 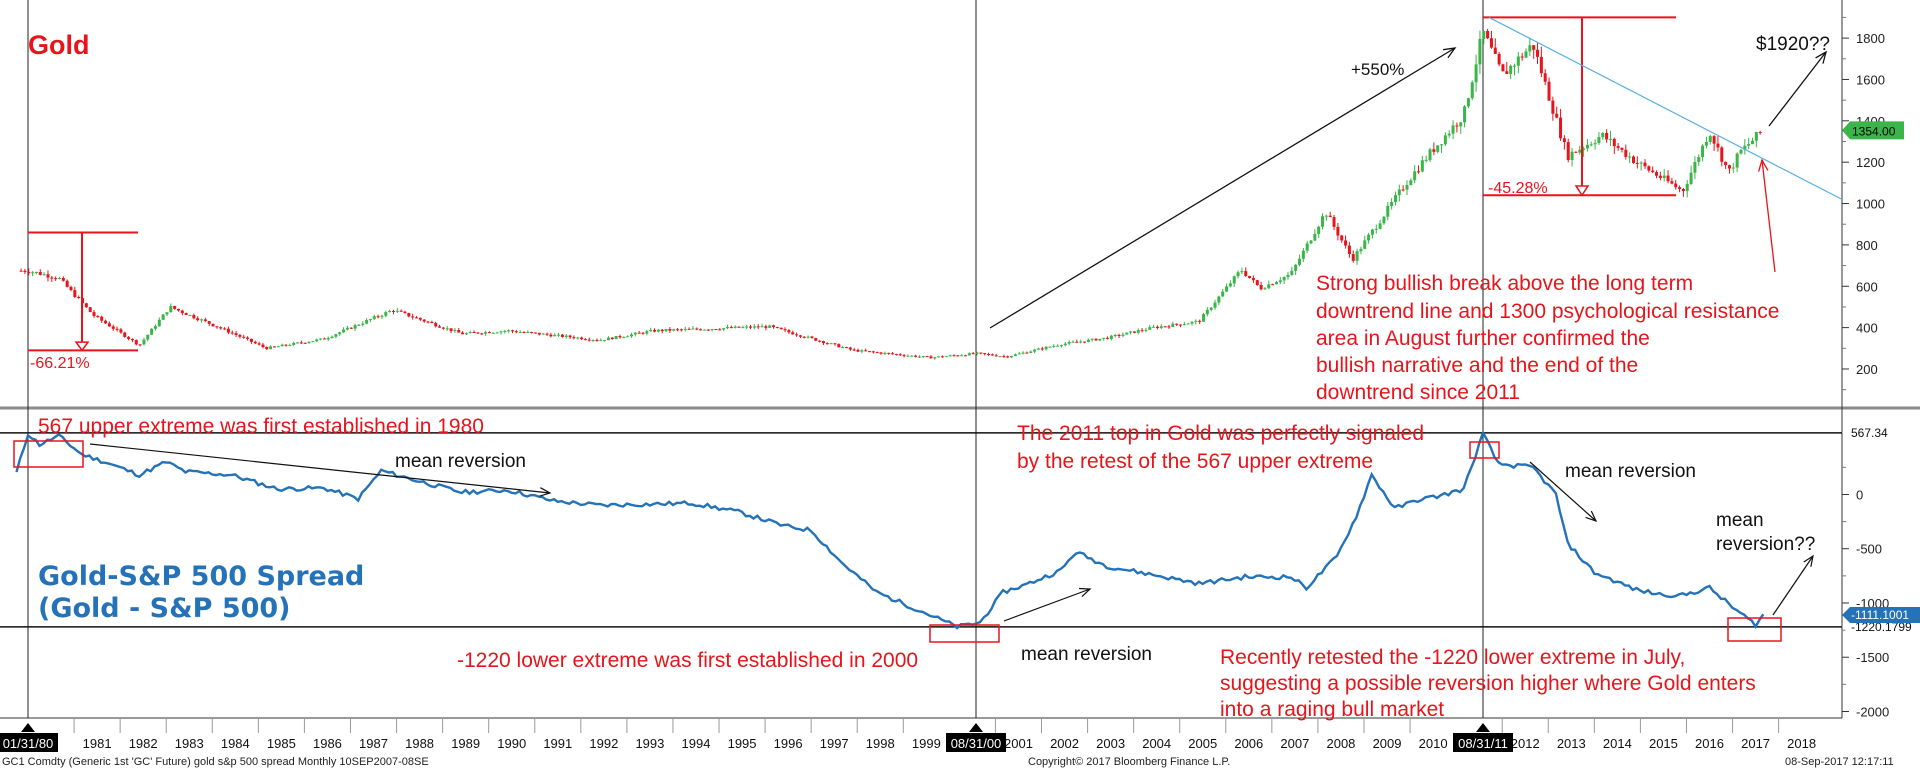 What do you see at coordinates (926, 743) in the screenshot?
I see `x-tick-label: 1999` at bounding box center [926, 743].